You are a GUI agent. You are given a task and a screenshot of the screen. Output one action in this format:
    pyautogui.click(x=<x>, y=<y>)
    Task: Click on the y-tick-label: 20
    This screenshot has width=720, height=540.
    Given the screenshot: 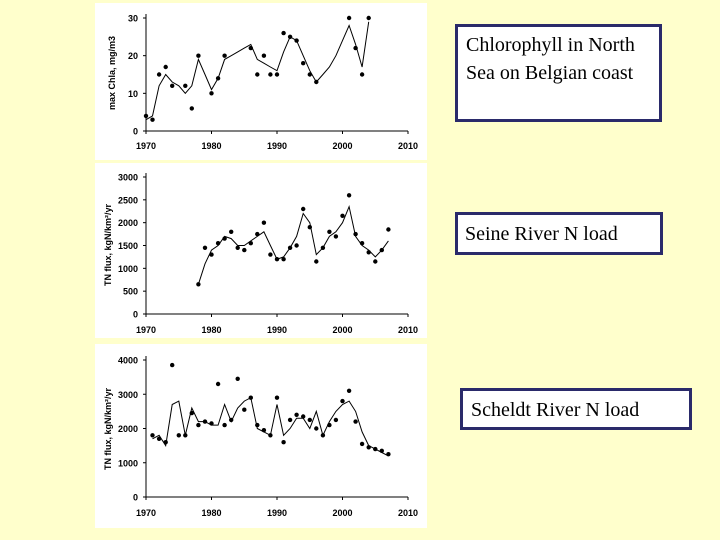 What is the action you would take?
    pyautogui.click(x=133, y=56)
    